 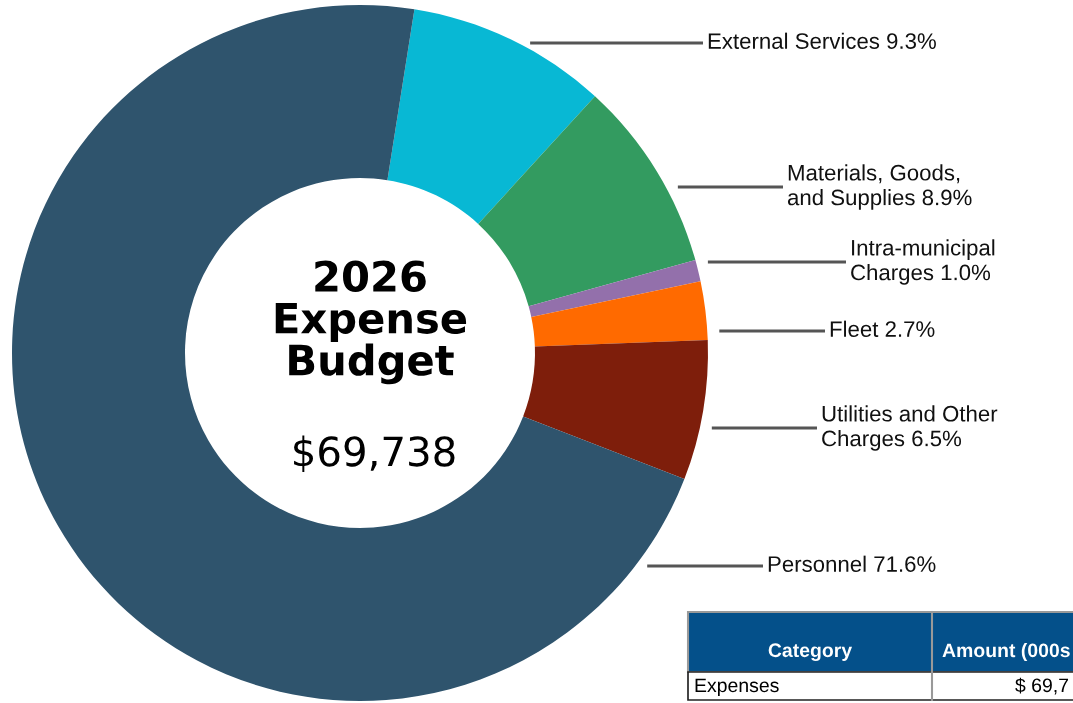 What do you see at coordinates (810, 652) in the screenshot?
I see `text: Category` at bounding box center [810, 652].